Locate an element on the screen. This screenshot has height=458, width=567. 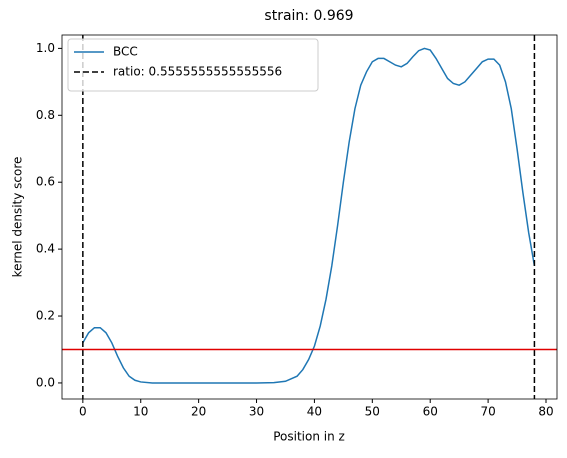
x-tick-label: 20 is located at coordinates (198, 412).